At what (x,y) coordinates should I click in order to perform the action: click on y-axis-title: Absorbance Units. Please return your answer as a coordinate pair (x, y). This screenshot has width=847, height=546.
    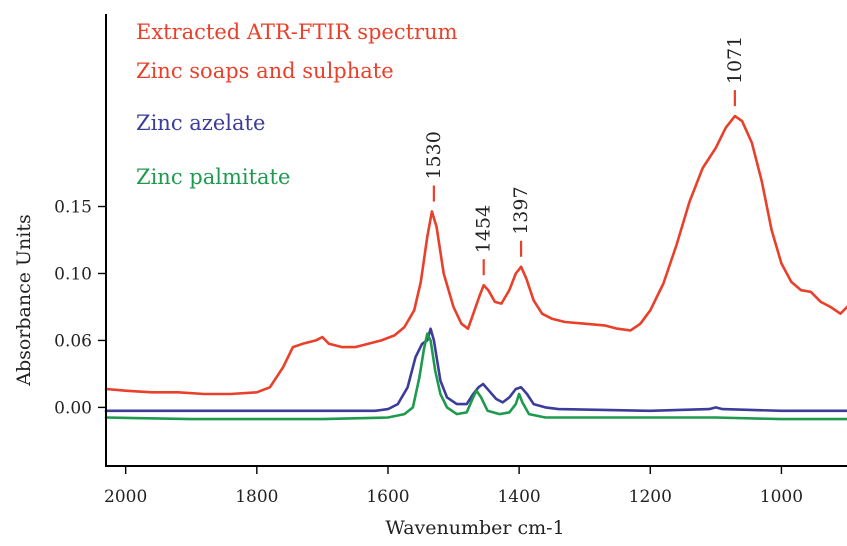
    Looking at the image, I should click on (24, 300).